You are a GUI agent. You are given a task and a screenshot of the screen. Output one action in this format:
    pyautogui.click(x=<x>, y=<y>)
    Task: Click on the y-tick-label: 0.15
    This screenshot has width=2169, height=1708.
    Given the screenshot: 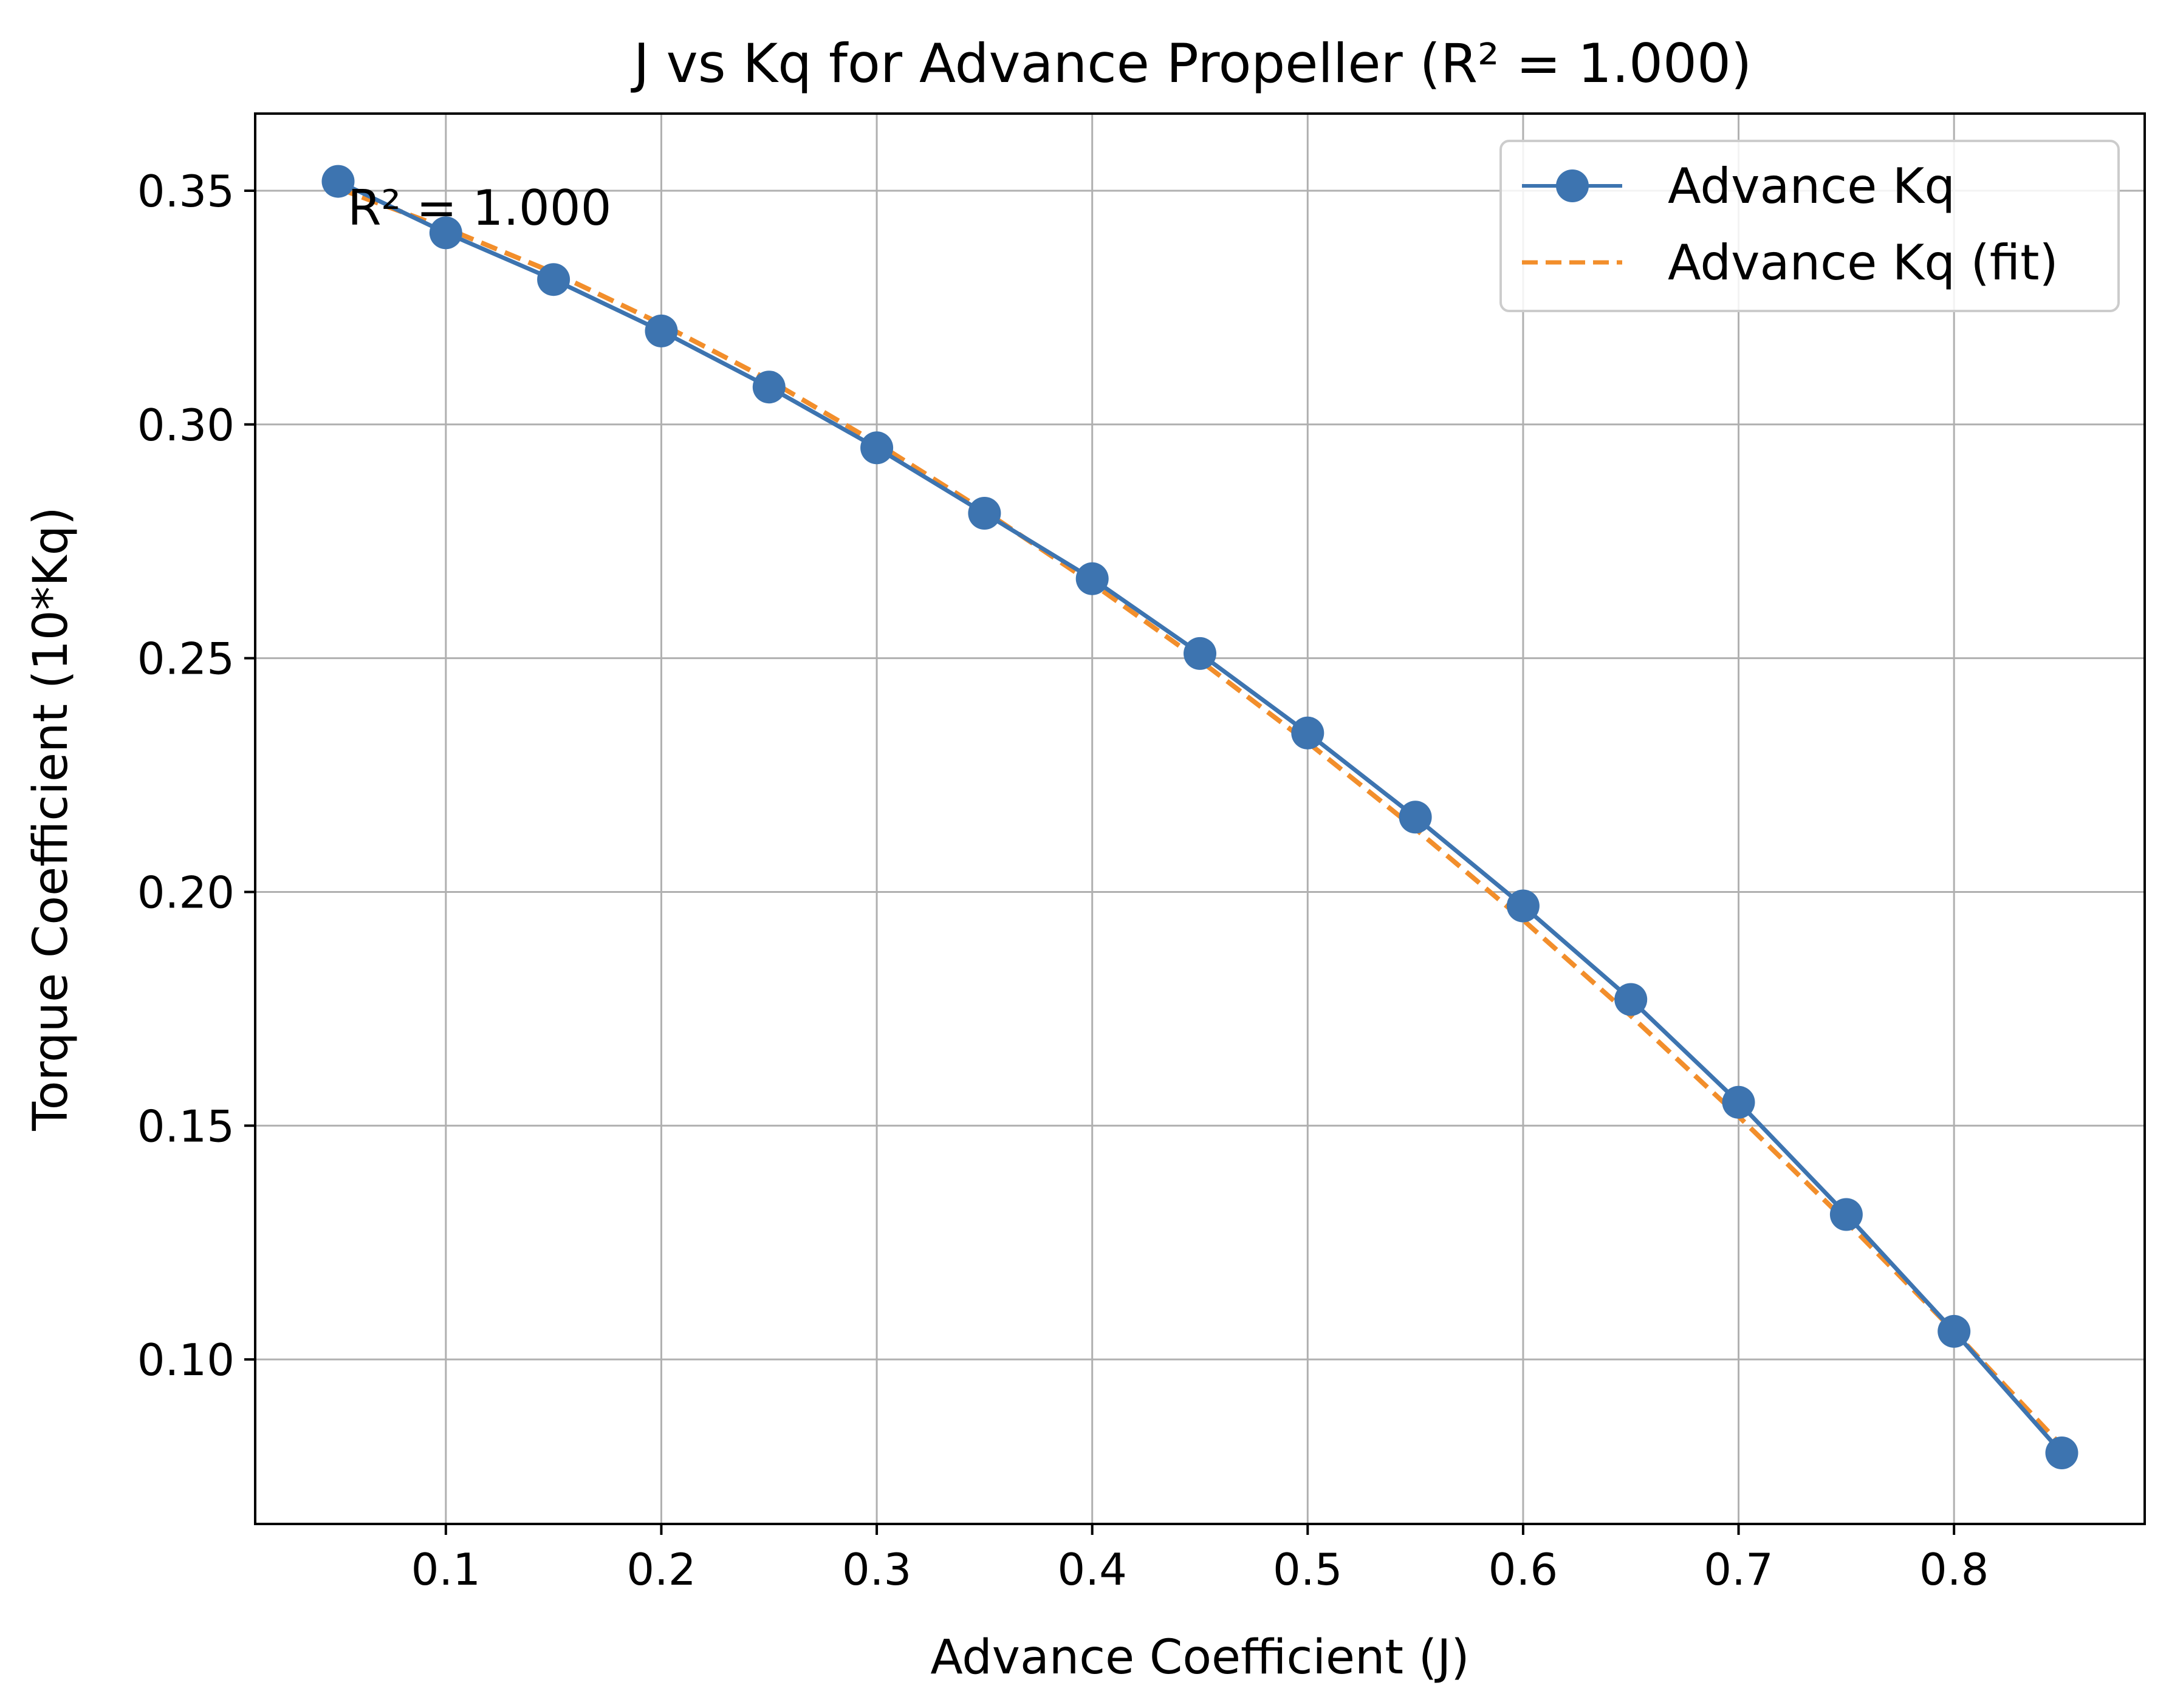 What is the action you would take?
    pyautogui.click(x=186, y=1127)
    